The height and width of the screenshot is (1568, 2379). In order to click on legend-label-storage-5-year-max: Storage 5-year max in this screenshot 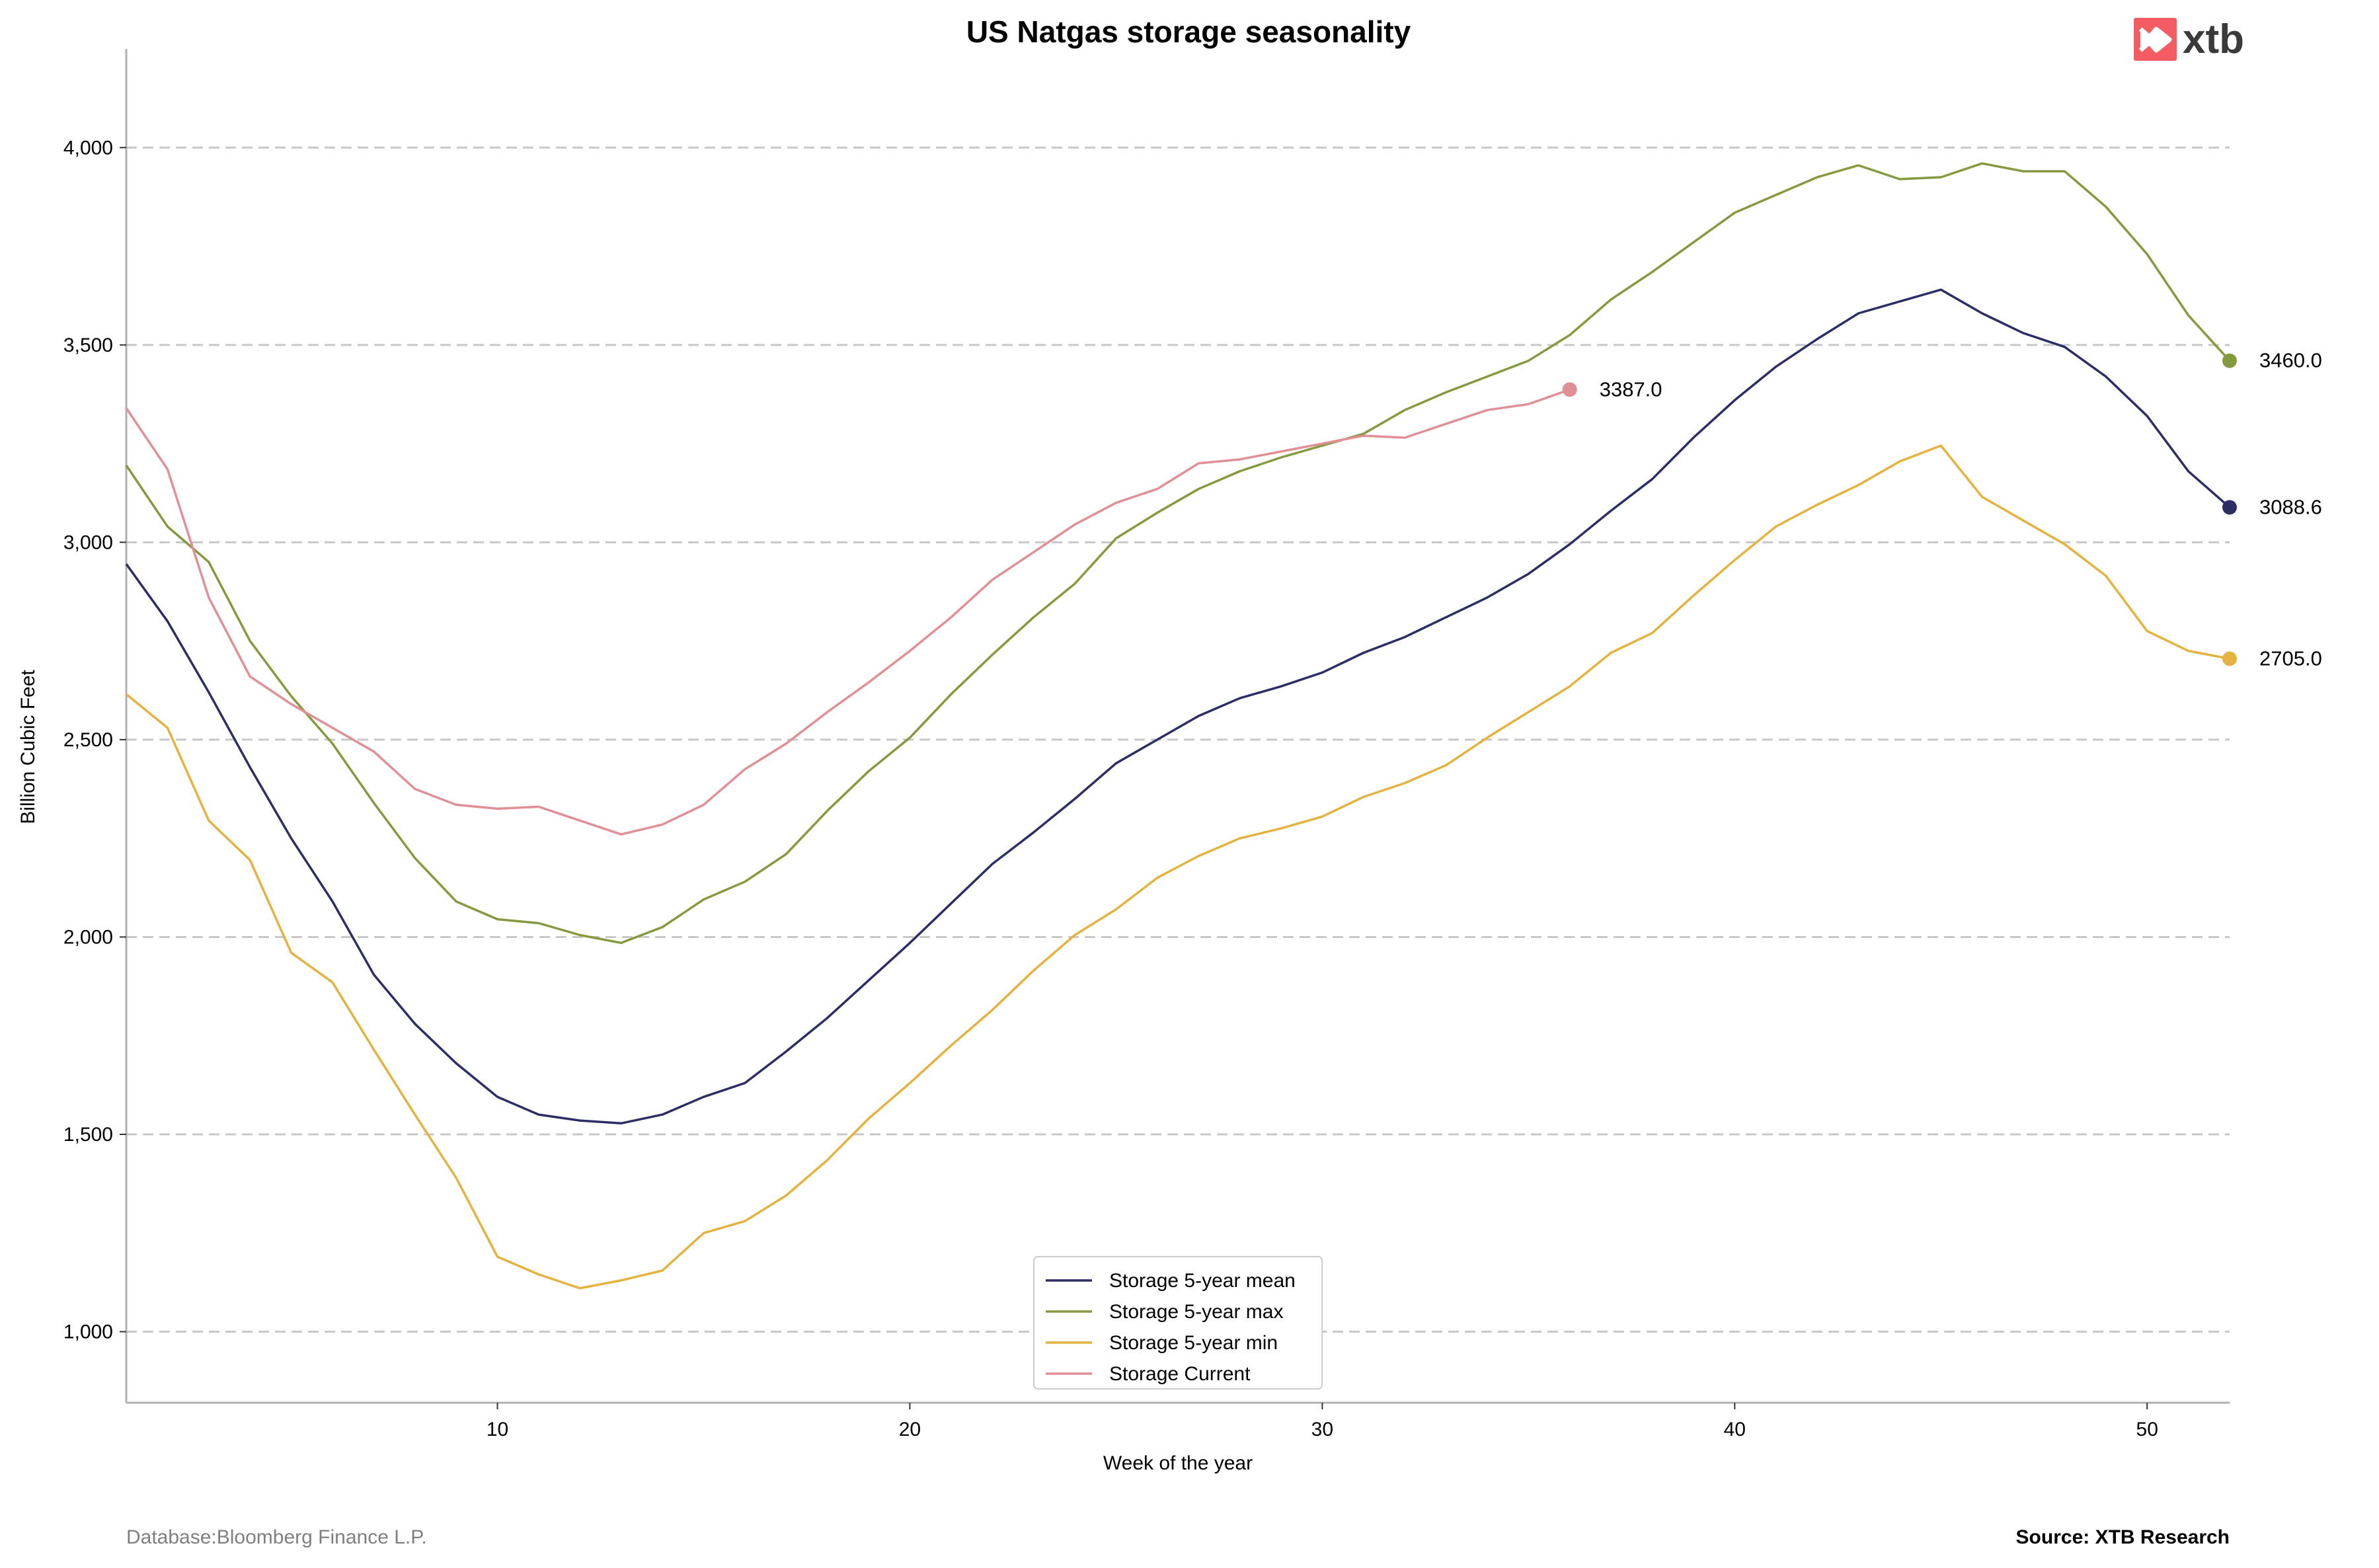, I will do `click(1196, 1312)`.